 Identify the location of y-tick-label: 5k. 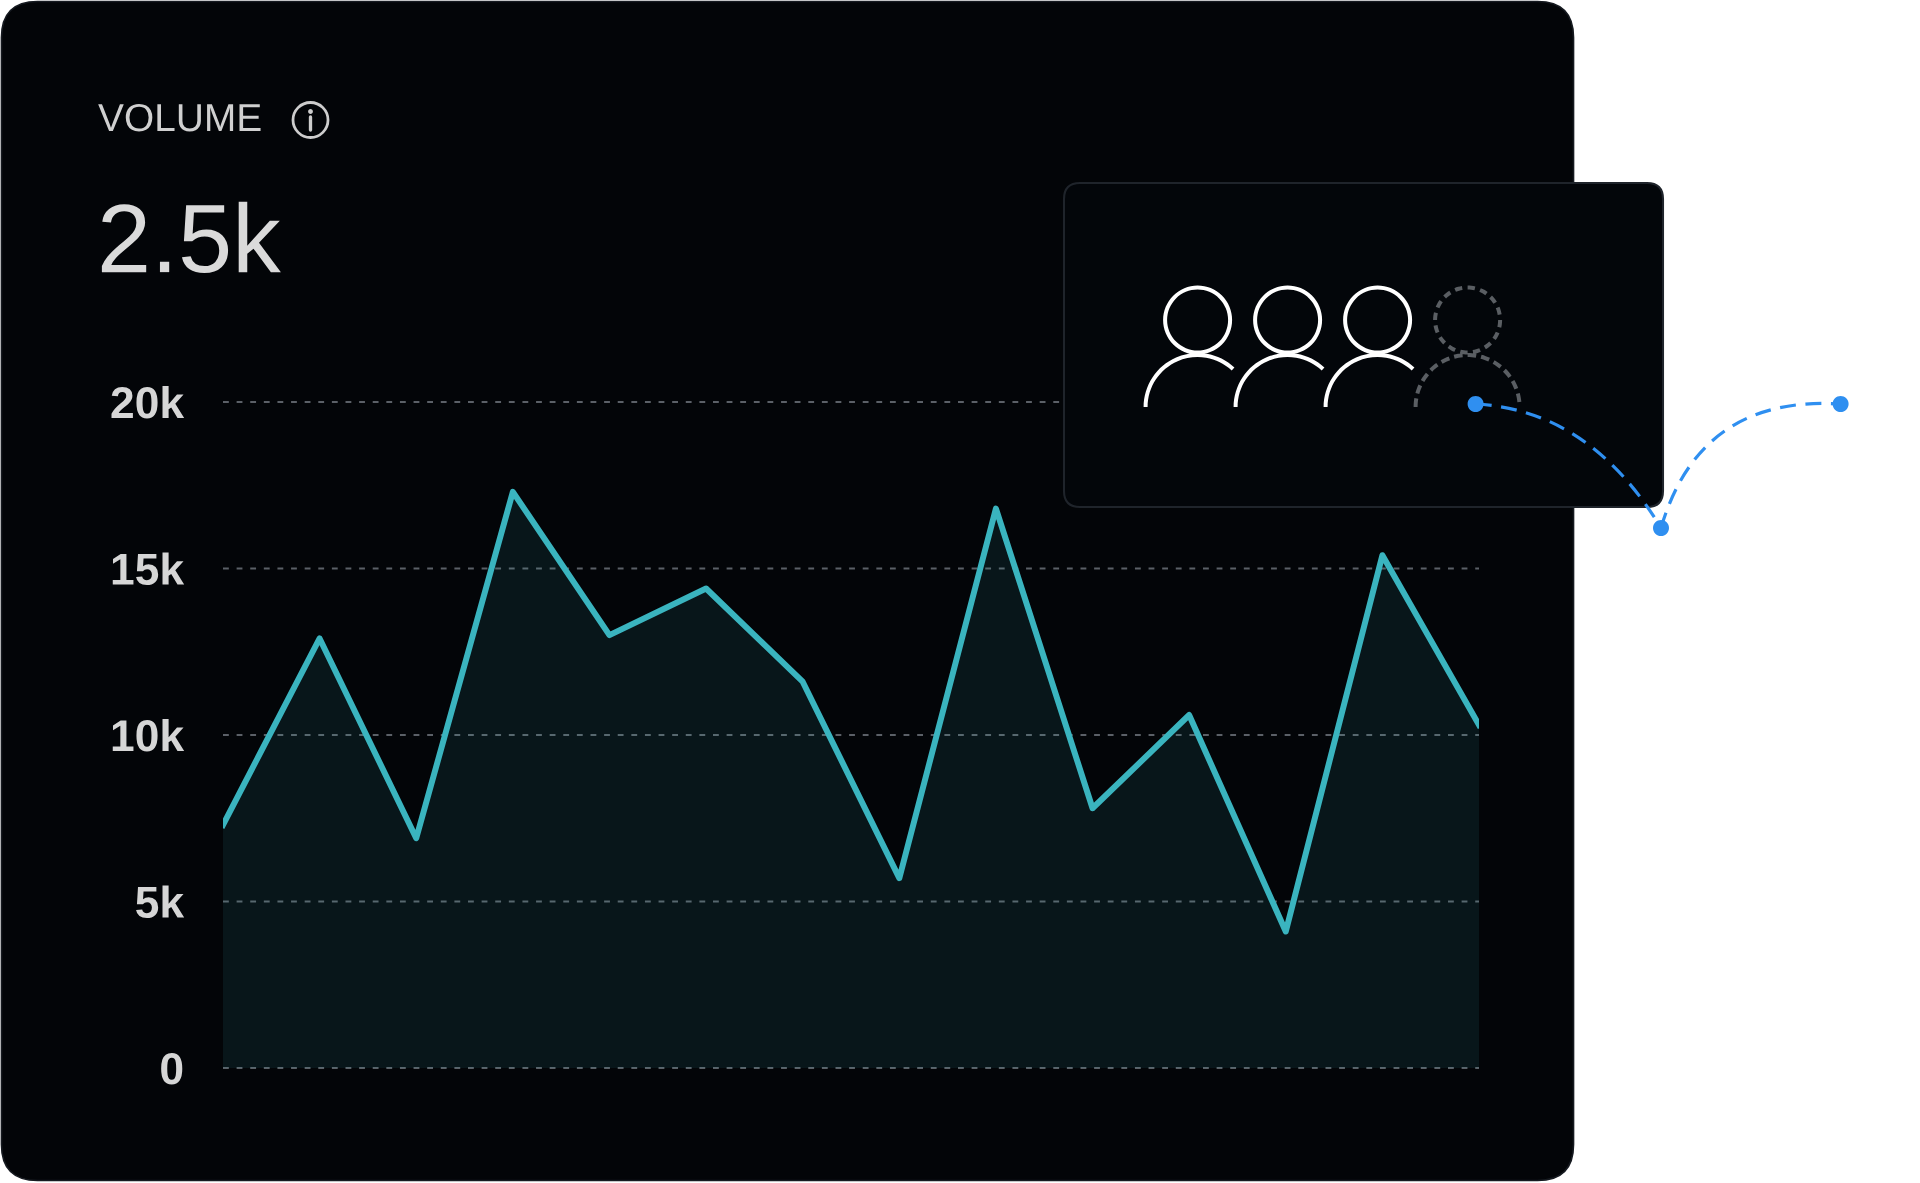
(160, 902).